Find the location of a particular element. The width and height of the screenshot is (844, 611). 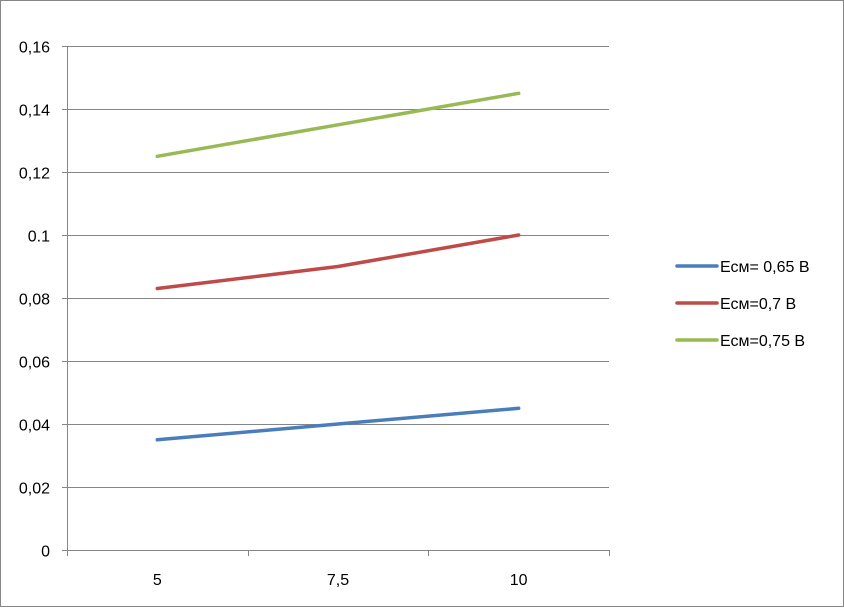

y-tick-label: 0,02 is located at coordinates (34, 489).